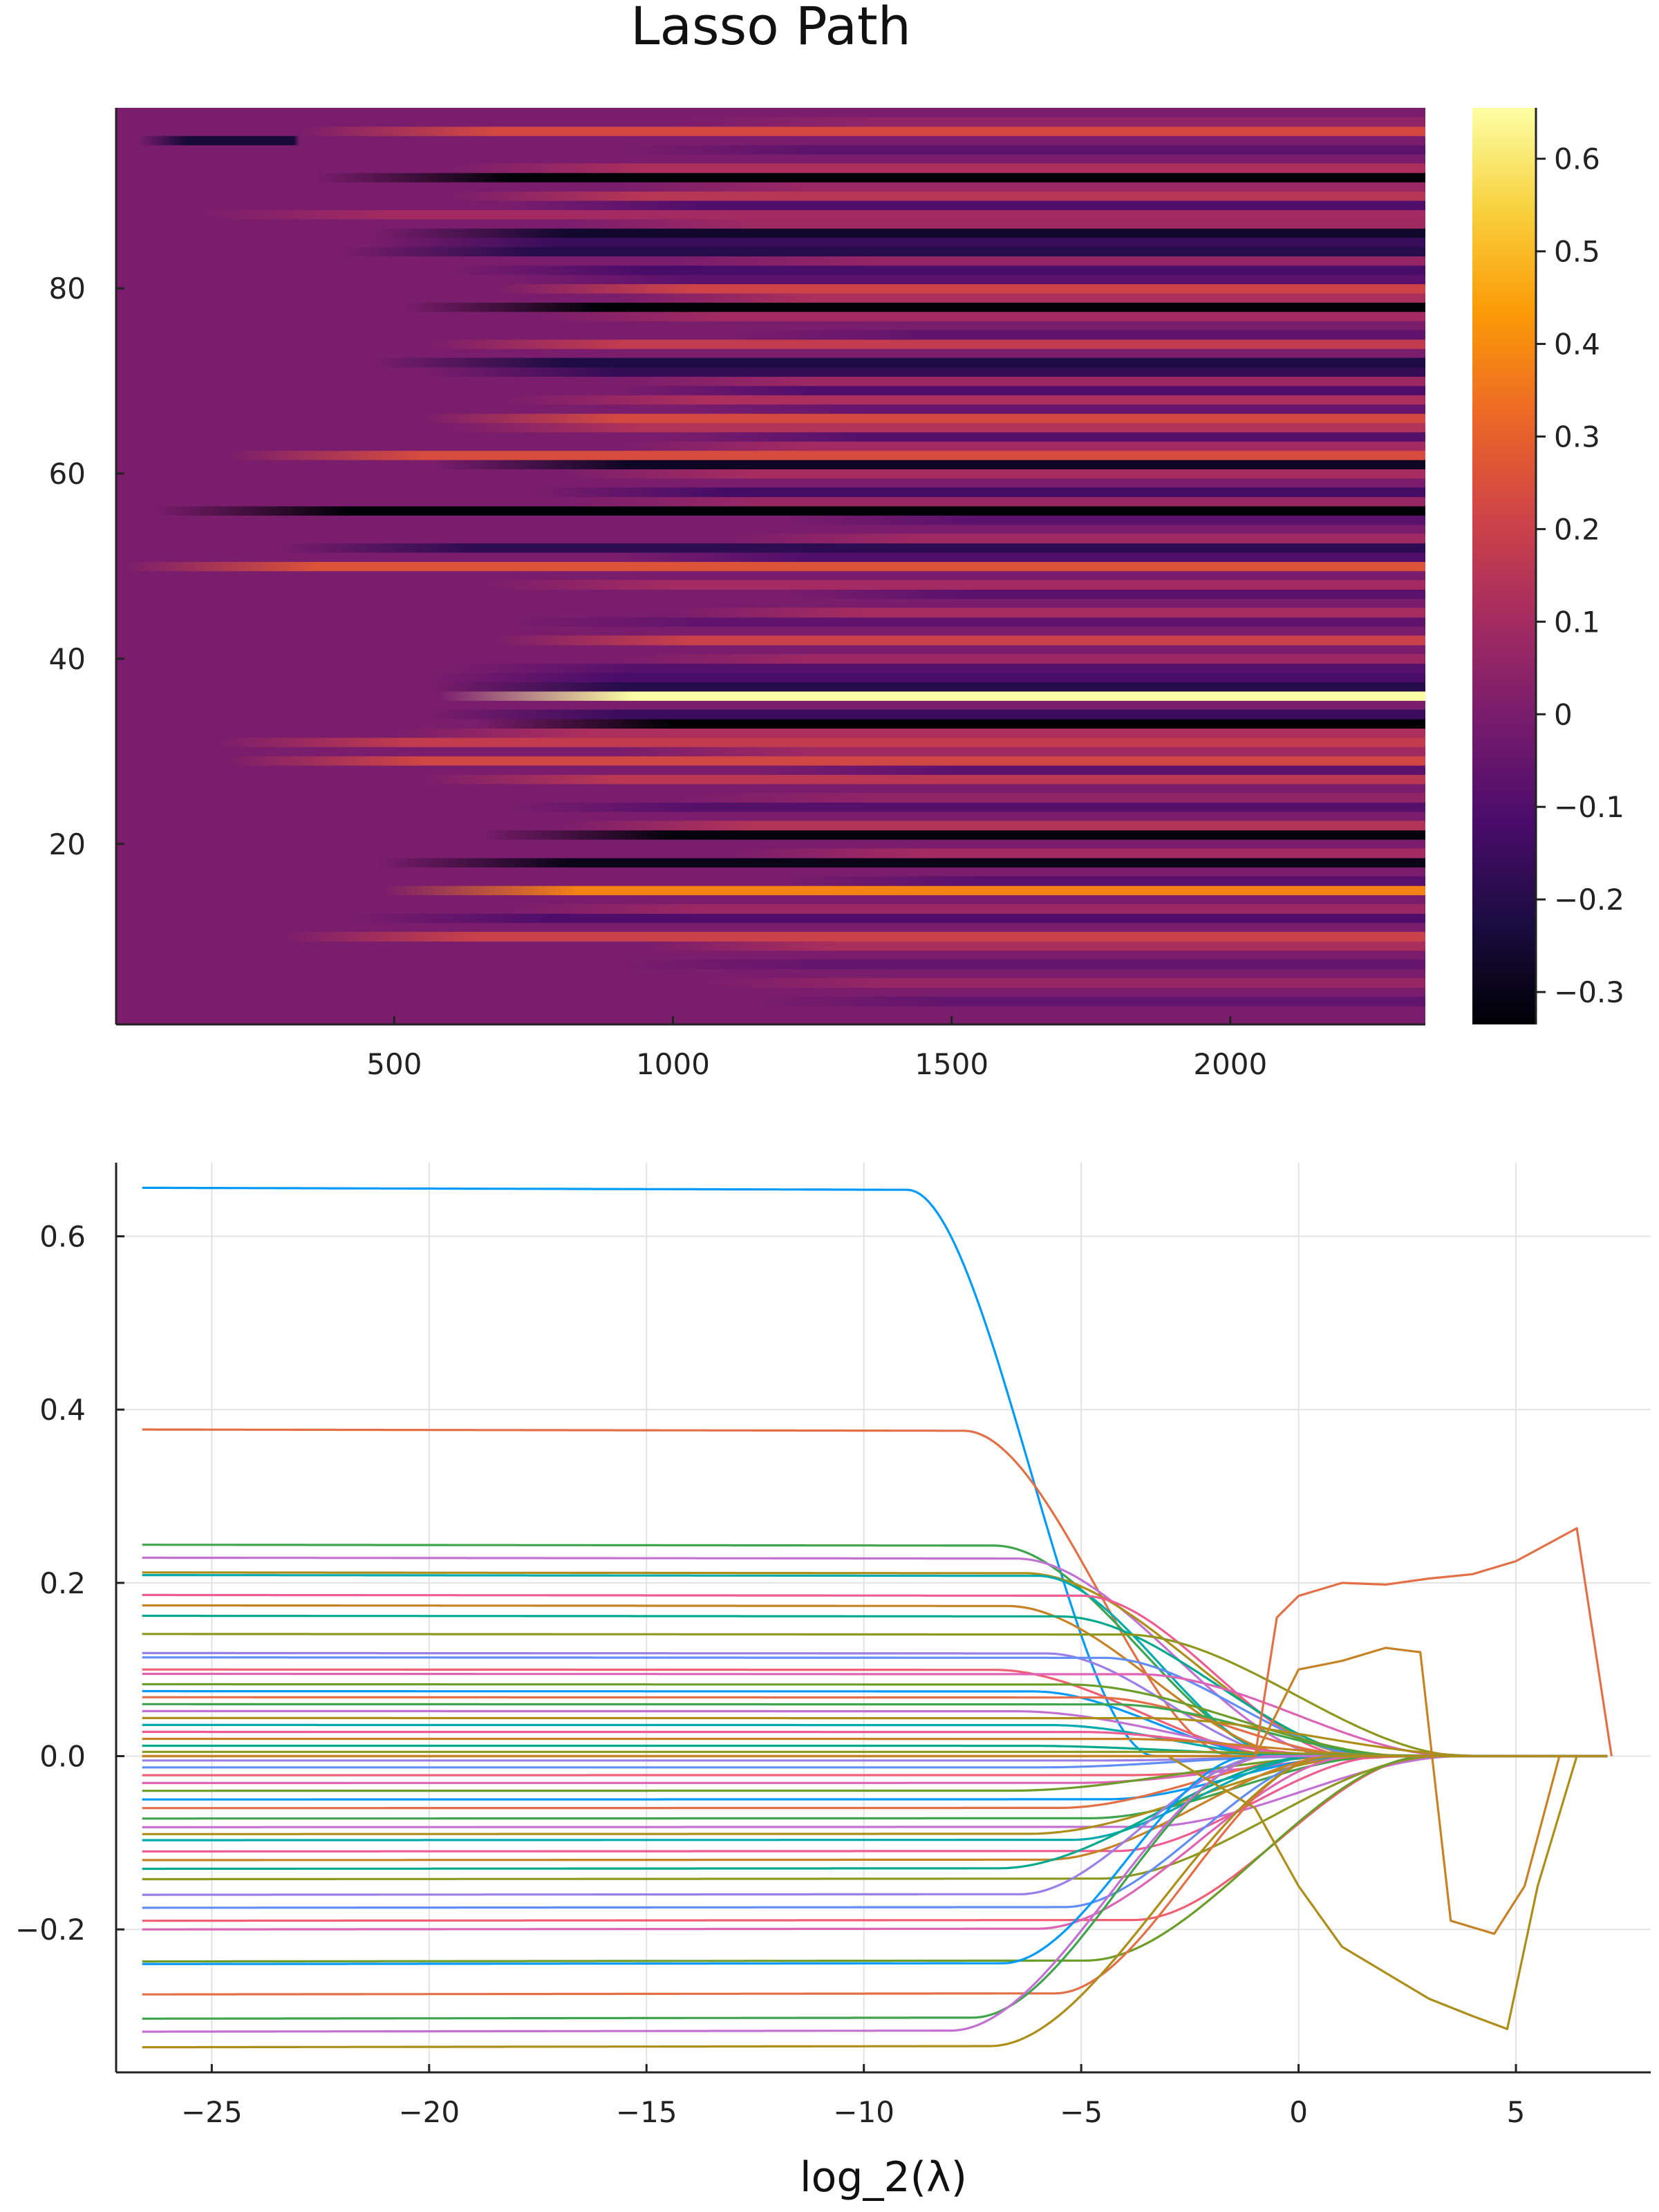 The width and height of the screenshot is (1659, 2212). What do you see at coordinates (1577, 529) in the screenshot?
I see `colorbar-tick-label: 0.2` at bounding box center [1577, 529].